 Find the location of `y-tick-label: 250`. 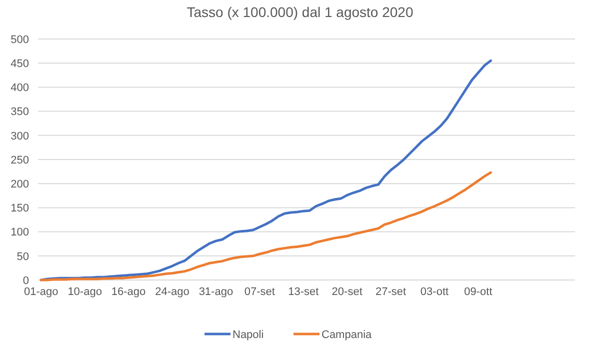

y-tick-label: 250 is located at coordinates (19, 160).